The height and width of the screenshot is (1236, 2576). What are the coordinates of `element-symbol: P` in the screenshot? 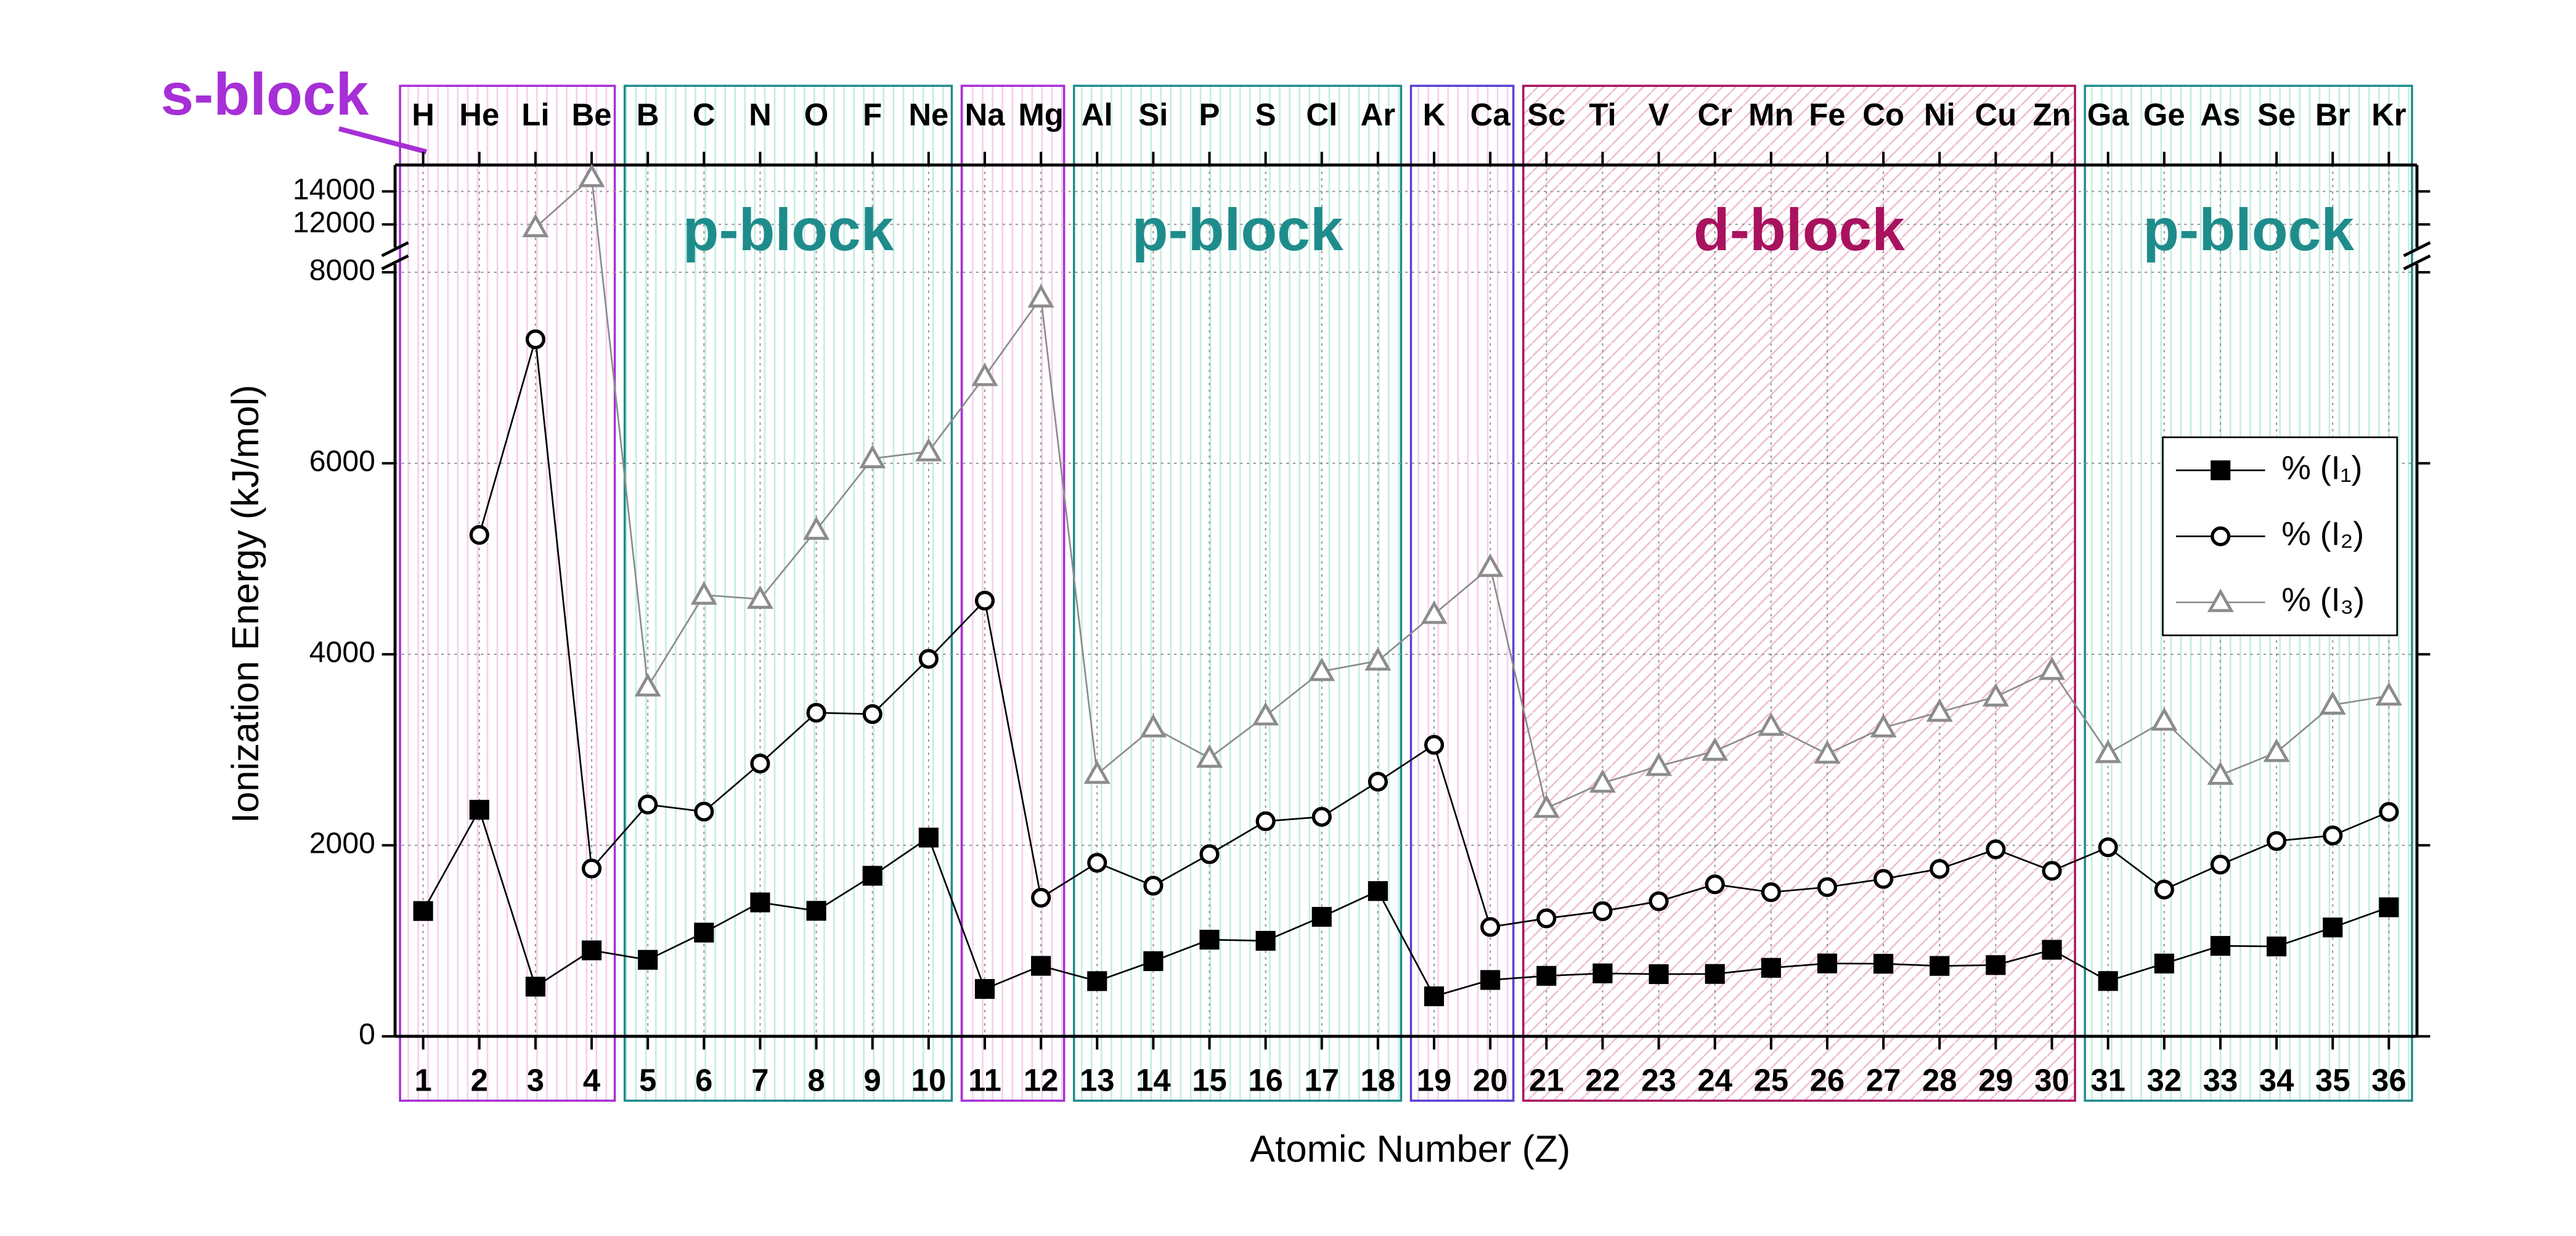 It's located at (1209, 114).